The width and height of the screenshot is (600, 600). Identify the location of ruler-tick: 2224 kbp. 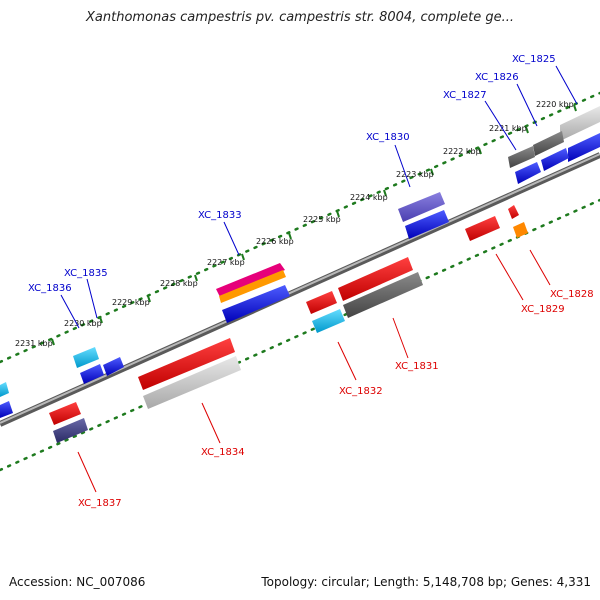
(369, 195).